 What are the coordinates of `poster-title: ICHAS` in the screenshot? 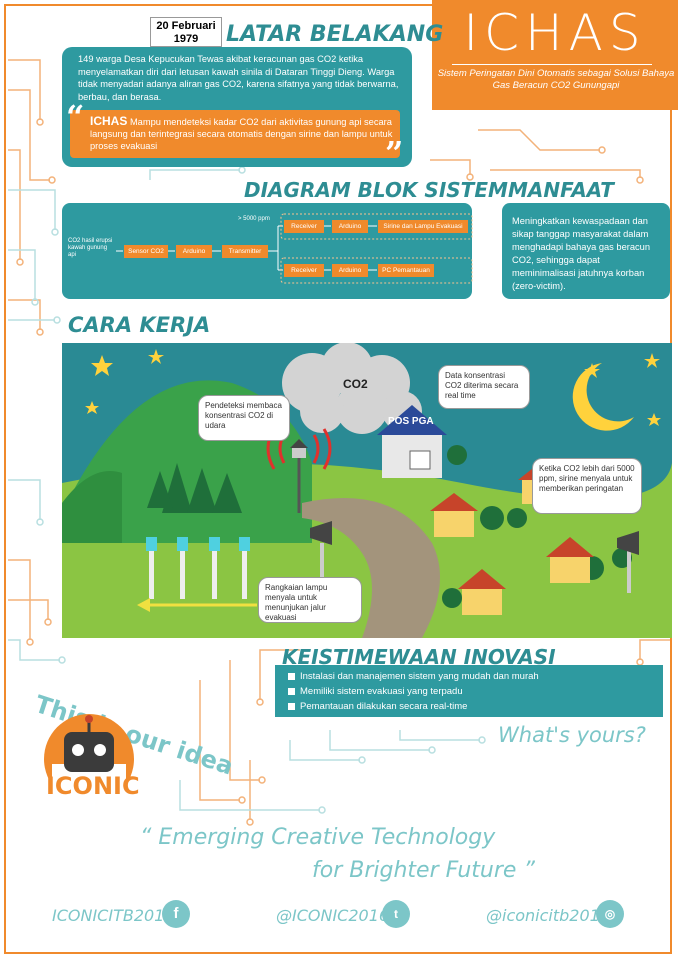 It's located at (555, 33).